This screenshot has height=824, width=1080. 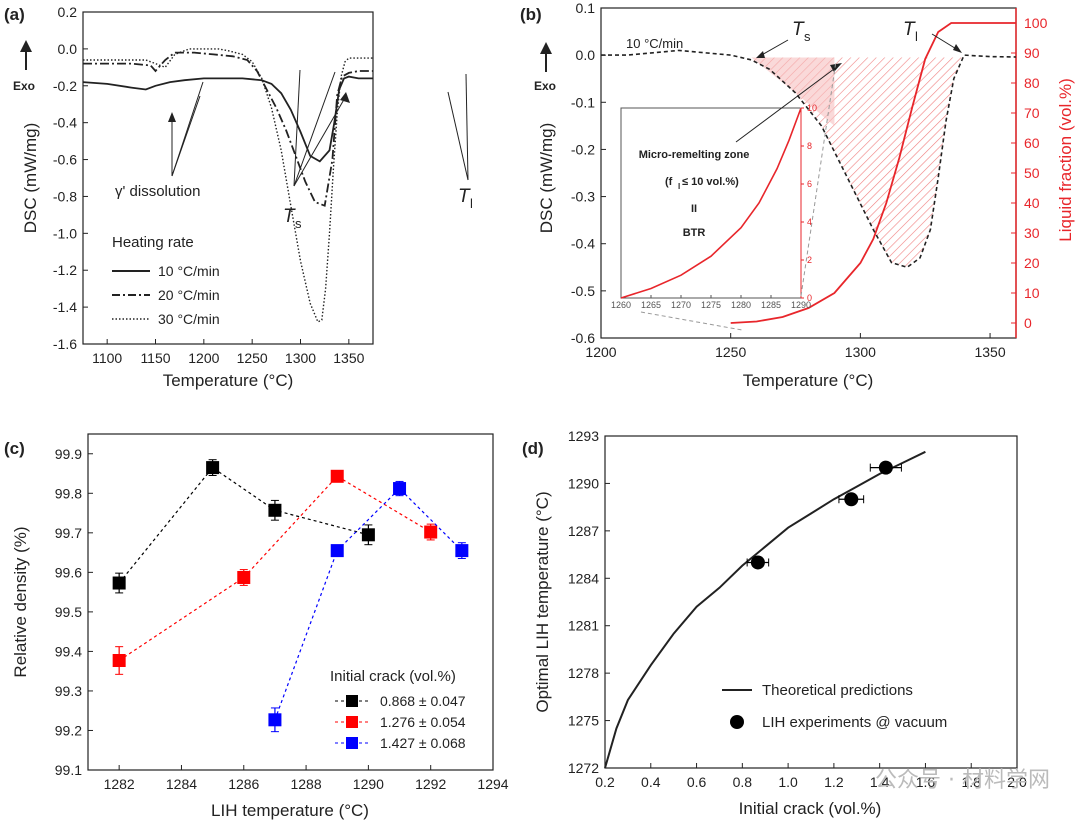 What do you see at coordinates (252, 358) in the screenshot?
I see `x-tick-label: 1250` at bounding box center [252, 358].